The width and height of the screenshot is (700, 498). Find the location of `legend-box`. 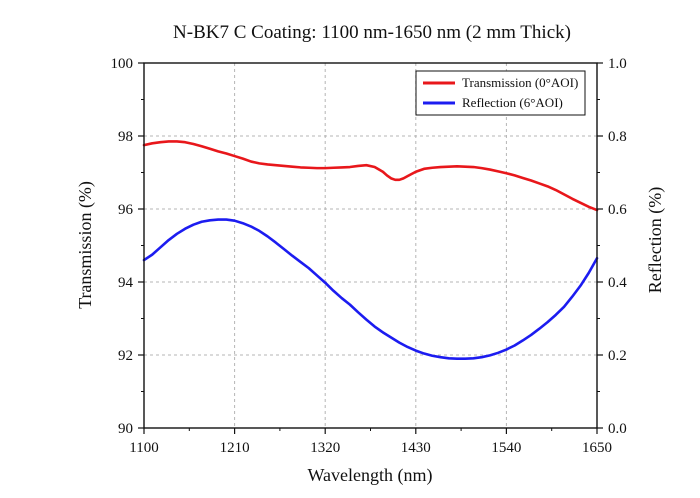

legend-box is located at coordinates (500, 93).